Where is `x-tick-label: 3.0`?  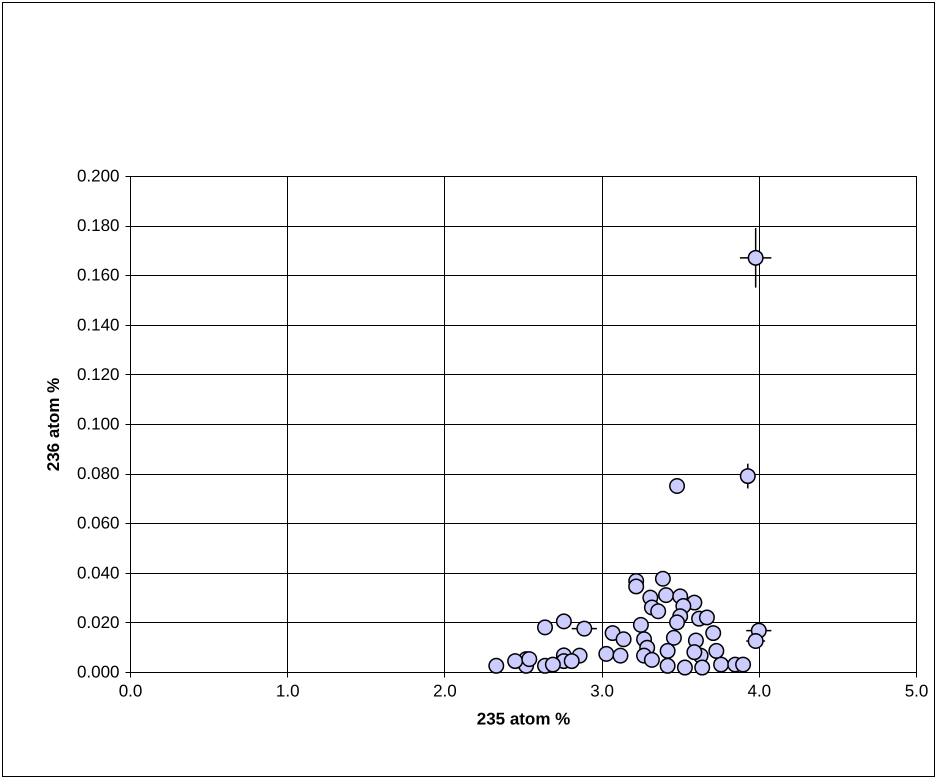 x-tick-label: 3.0 is located at coordinates (602, 691).